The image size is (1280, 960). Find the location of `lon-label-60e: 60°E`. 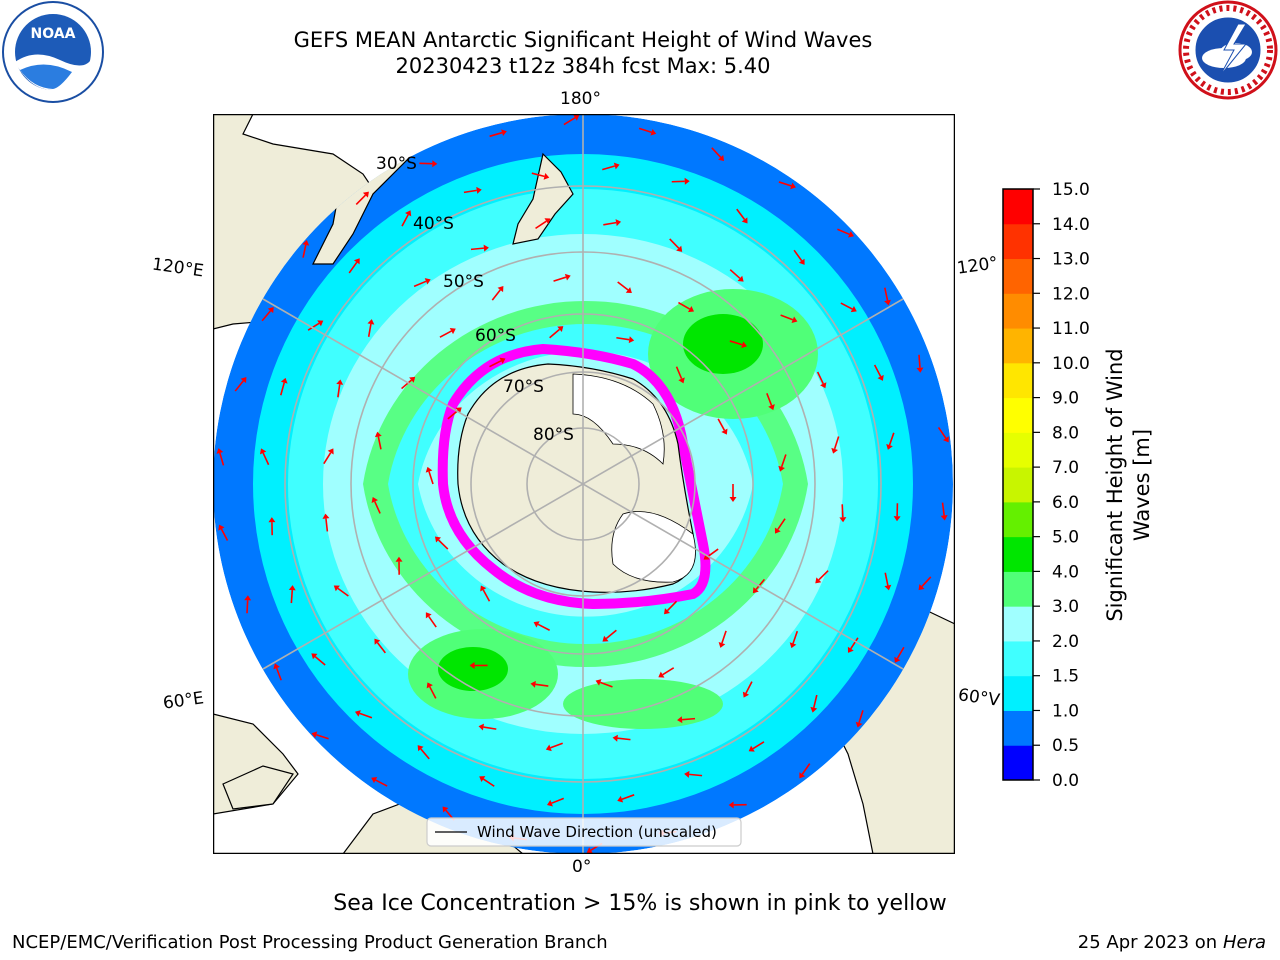

lon-label-60e: 60°E is located at coordinates (183, 701).